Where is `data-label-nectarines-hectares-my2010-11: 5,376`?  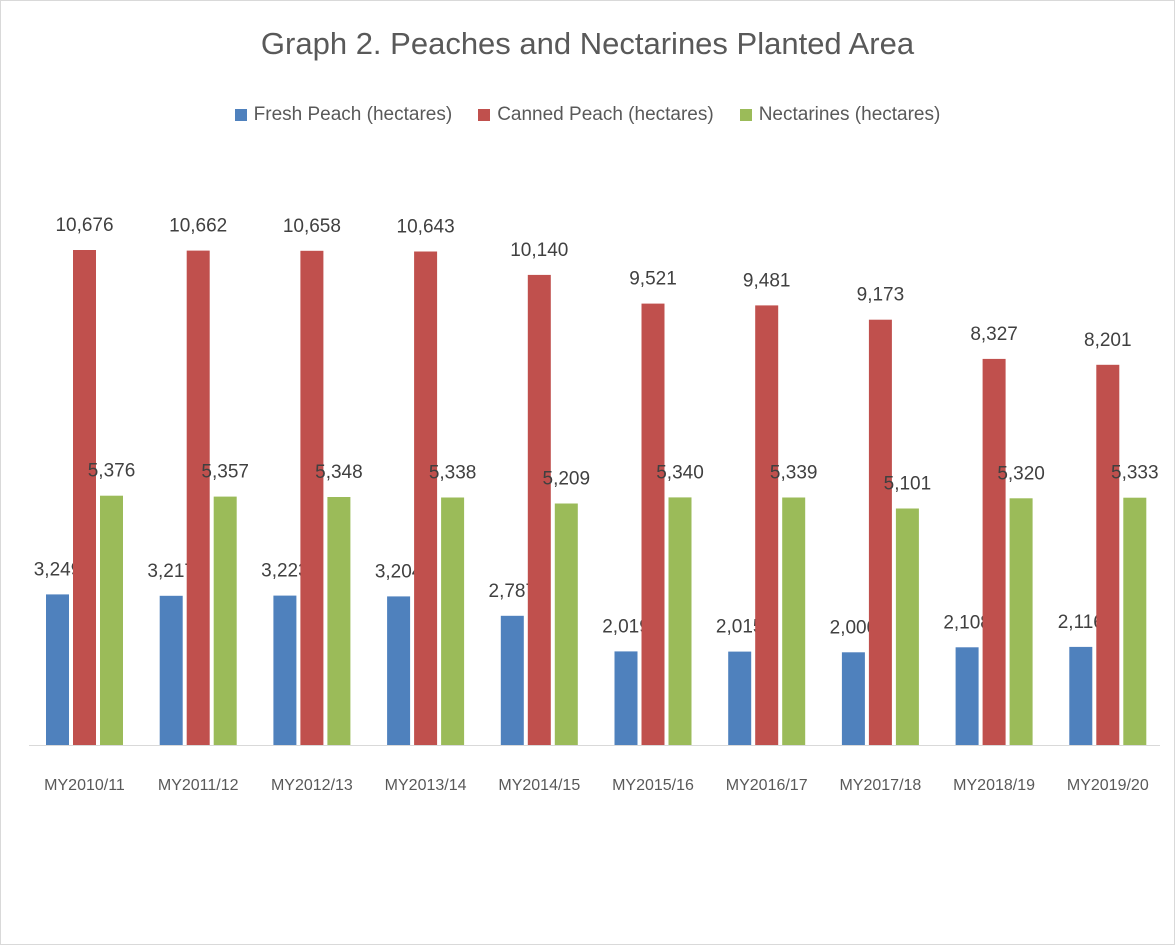
data-label-nectarines-hectares-my2010-11: 5,376 is located at coordinates (112, 471).